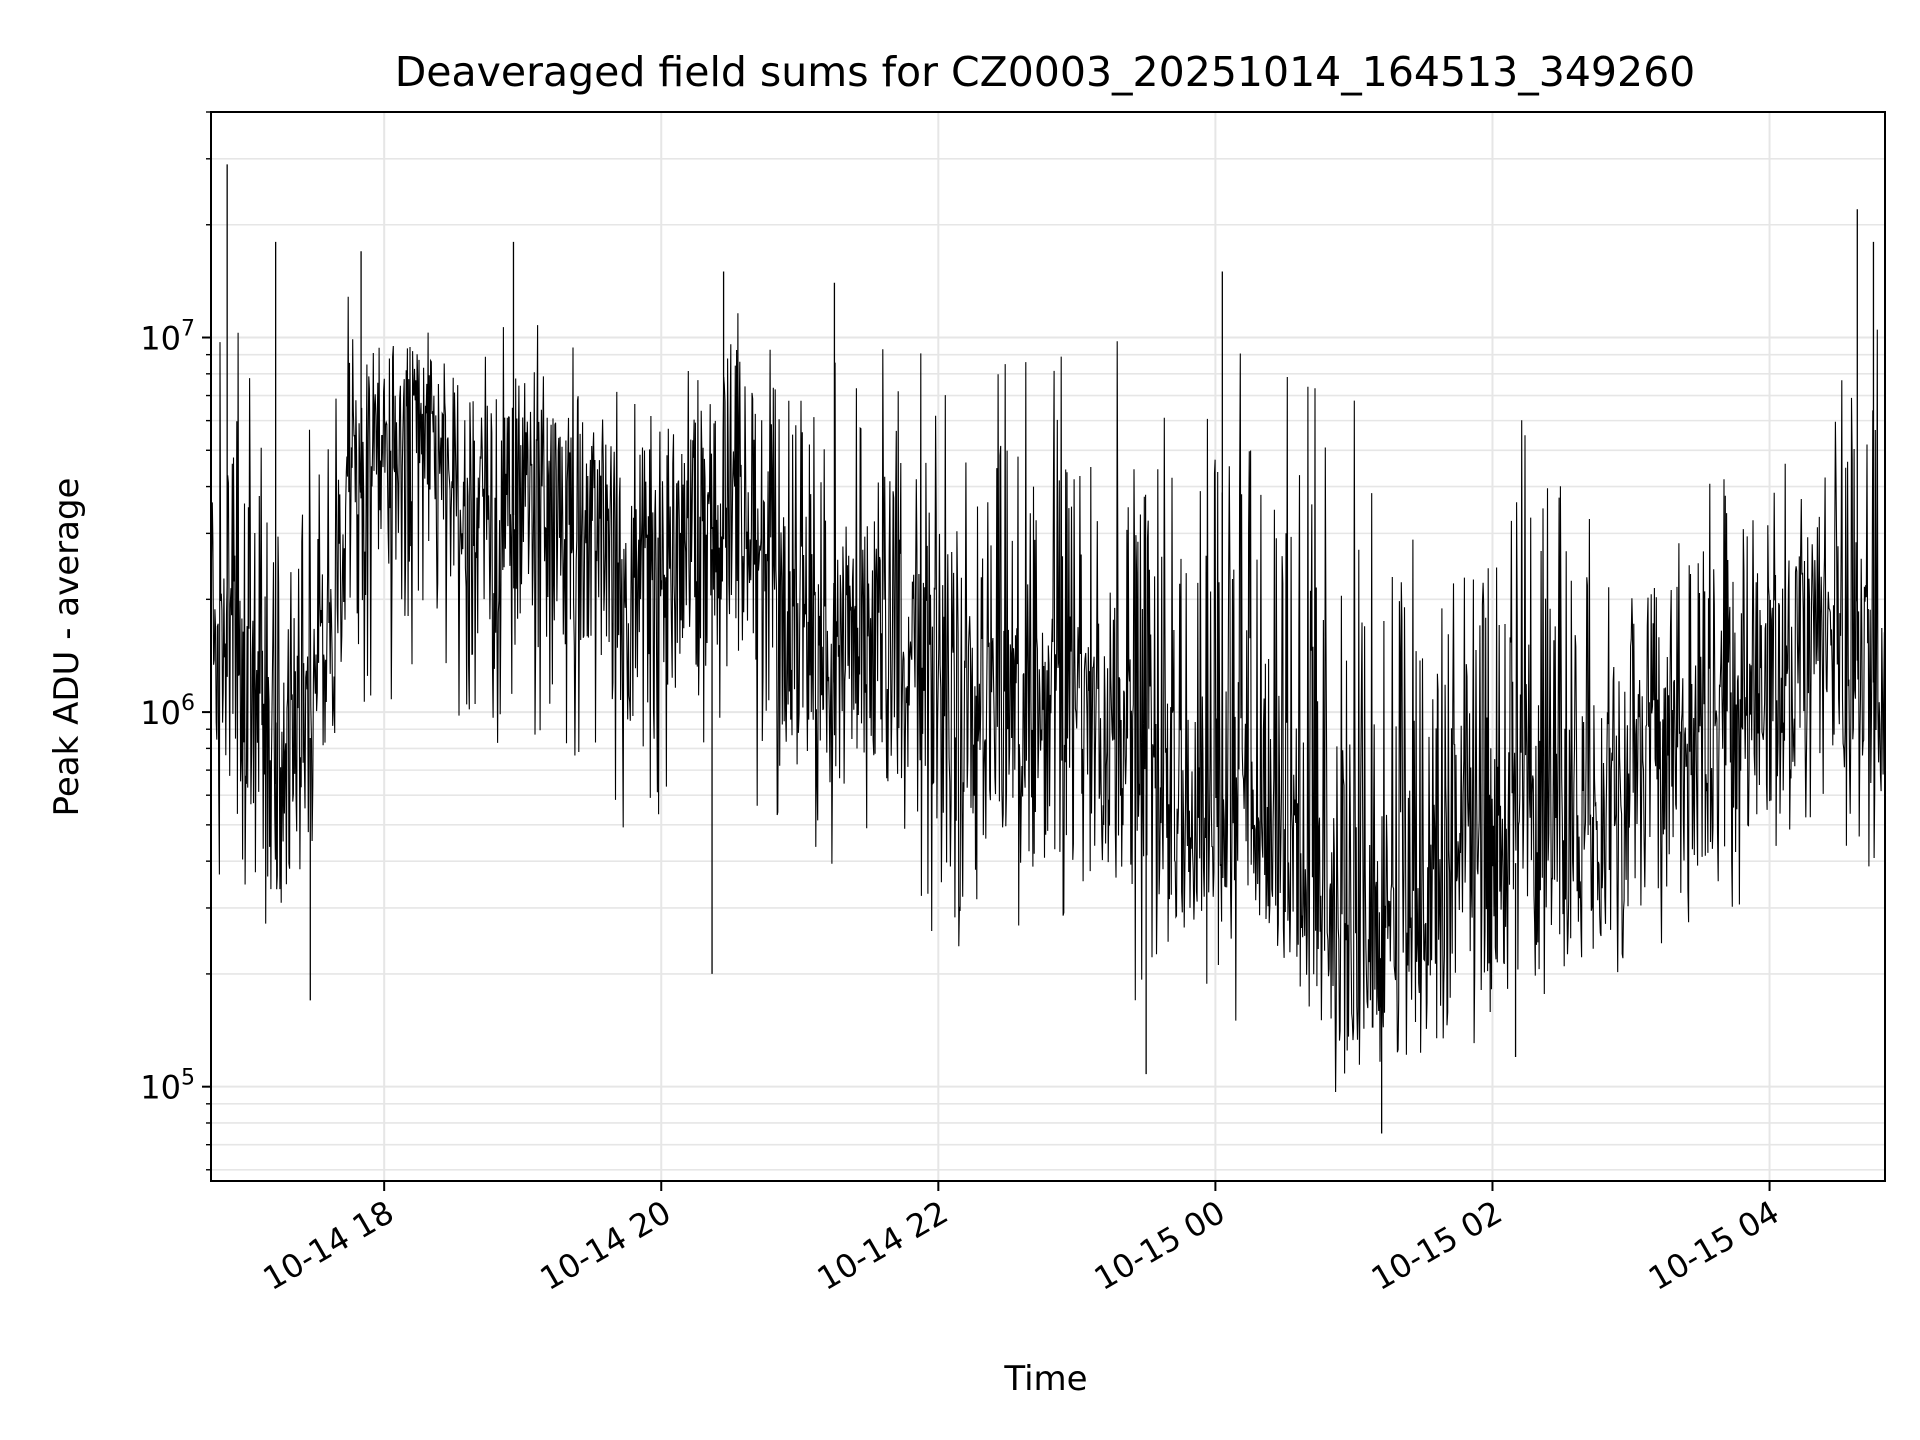  I want to click on y-tick-exponent: 6, so click(188, 703).